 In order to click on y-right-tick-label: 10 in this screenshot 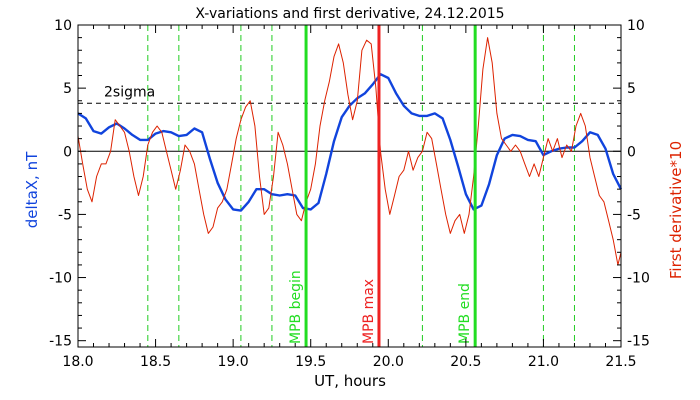, I will do `click(636, 26)`.